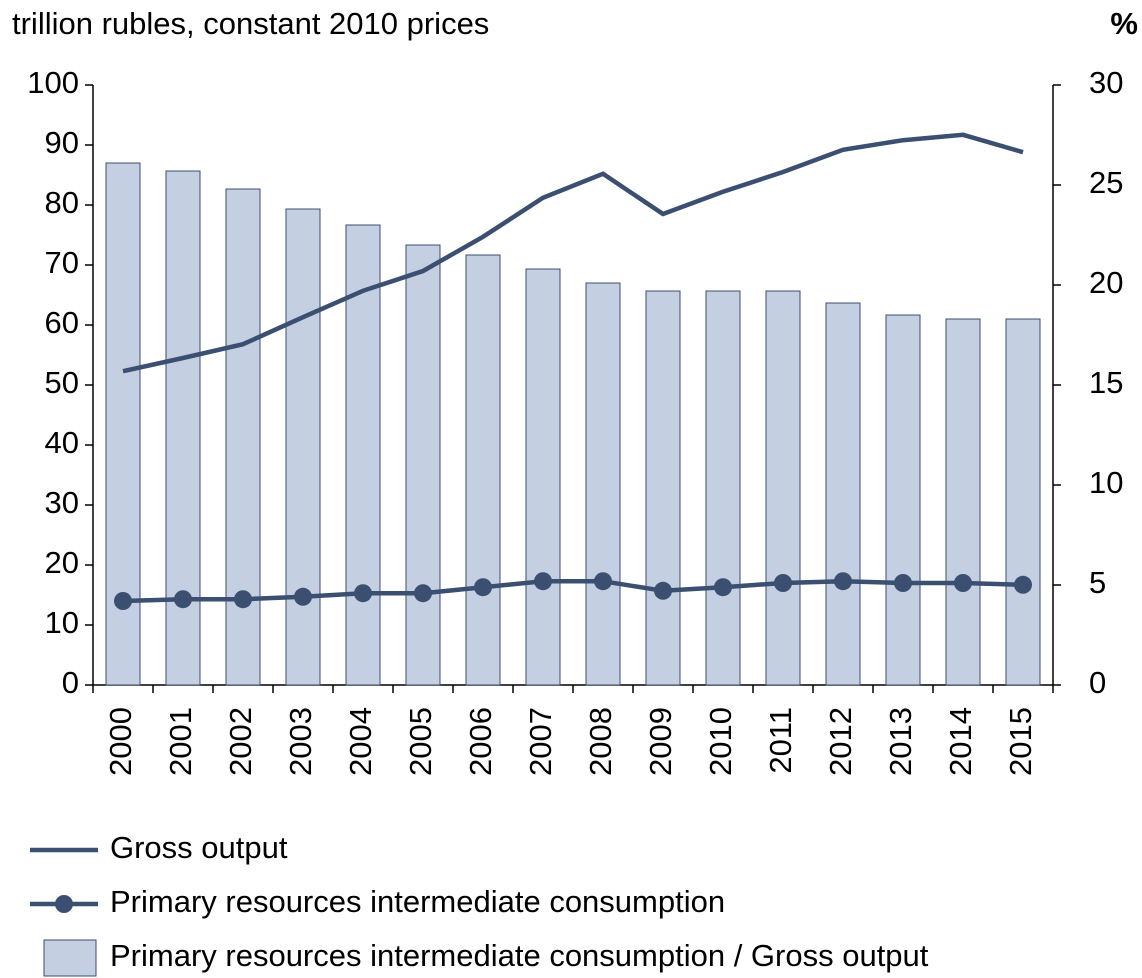 This screenshot has height=978, width=1142. Describe the element at coordinates (62, 562) in the screenshot. I see `y-tick-label: 20` at that location.